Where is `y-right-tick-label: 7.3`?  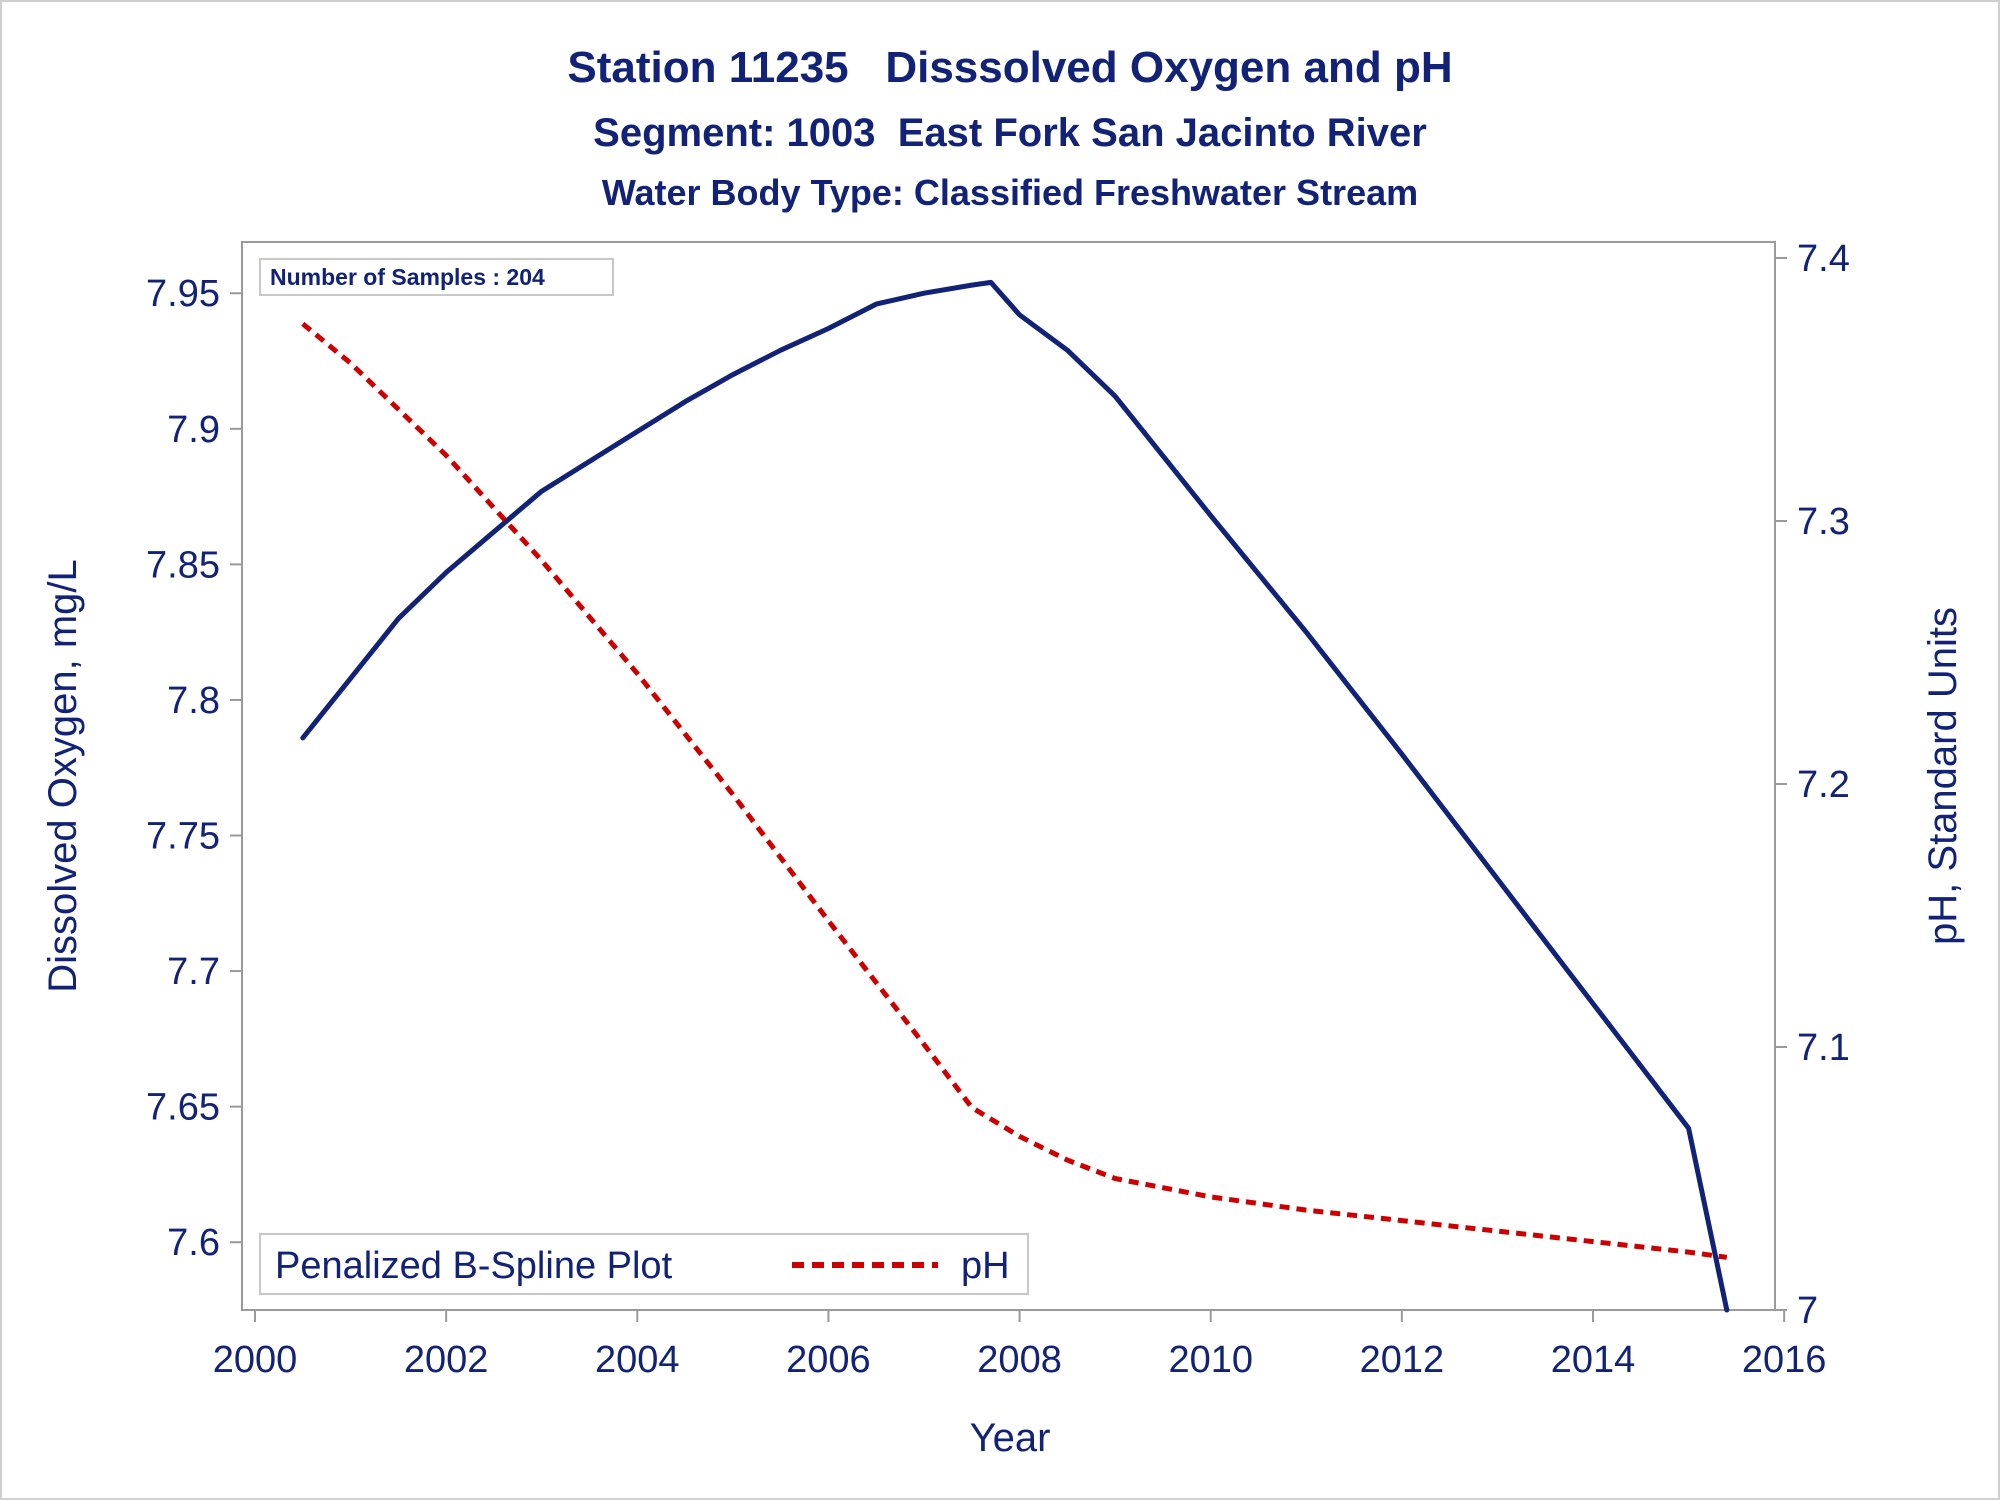
y-right-tick-label: 7.3 is located at coordinates (1823, 522).